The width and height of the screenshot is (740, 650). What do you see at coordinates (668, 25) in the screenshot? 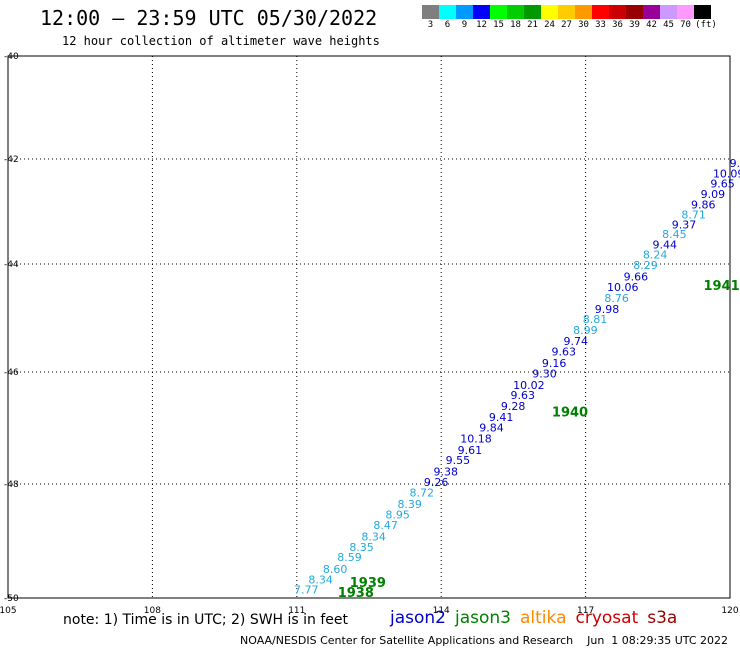
I see `color-scale-label: 45` at bounding box center [668, 25].